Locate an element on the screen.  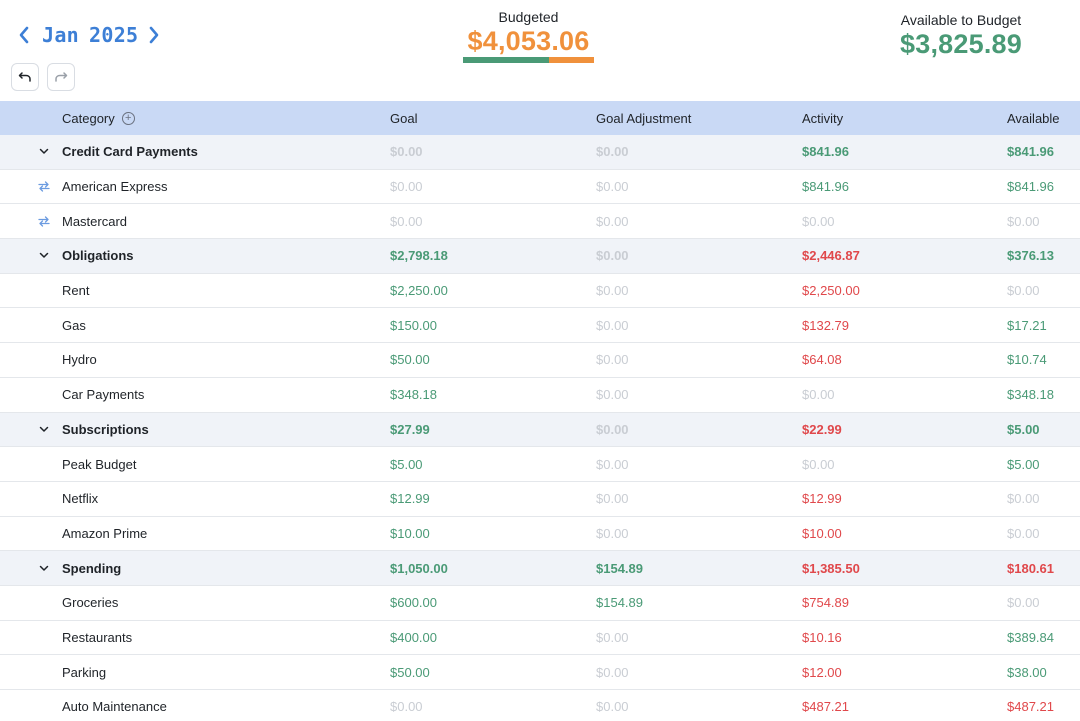
column-header-goal: Goal is located at coordinates (404, 118).